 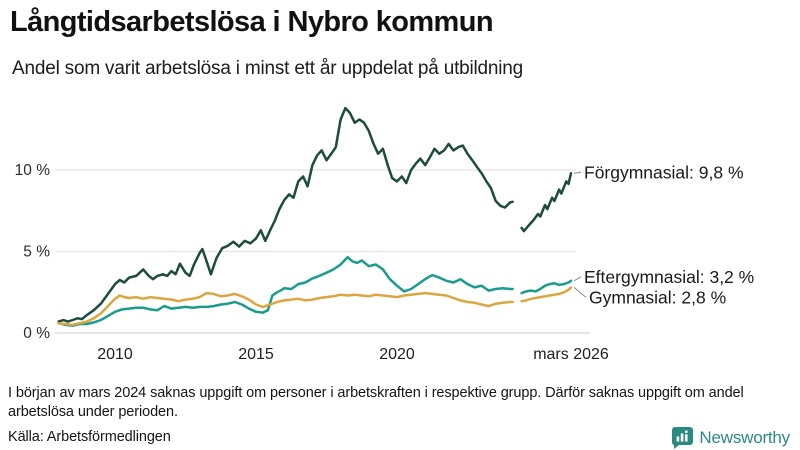 I want to click on y-axis-tick-label: 5 %, so click(x=36, y=252).